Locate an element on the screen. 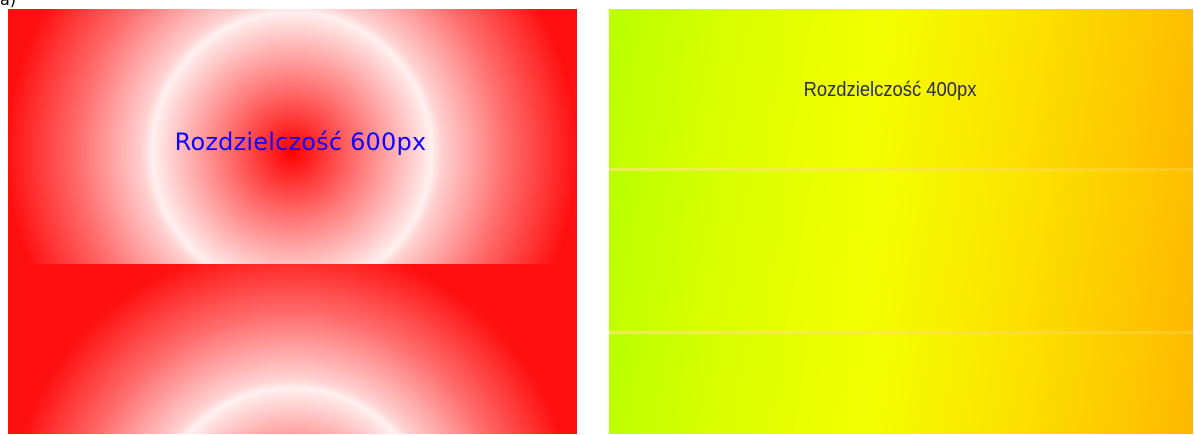 The height and width of the screenshot is (435, 1194). resolution-label-600: Rozdzielczość 600px is located at coordinates (300, 142).